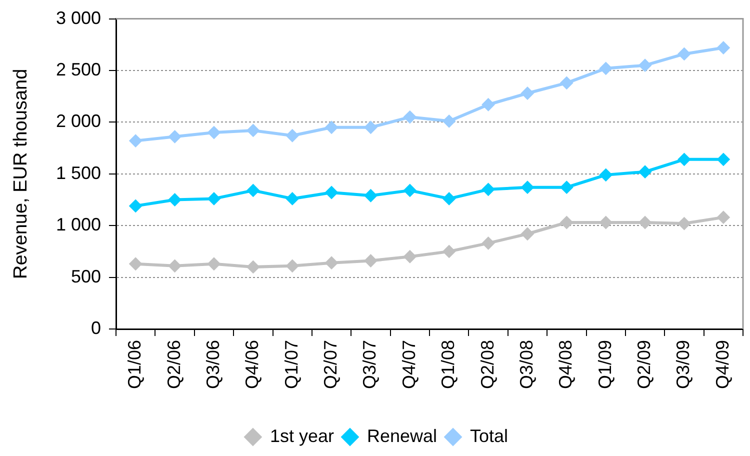 This screenshot has height=456, width=750. I want to click on x-tick-label: Q3/07, so click(370, 365).